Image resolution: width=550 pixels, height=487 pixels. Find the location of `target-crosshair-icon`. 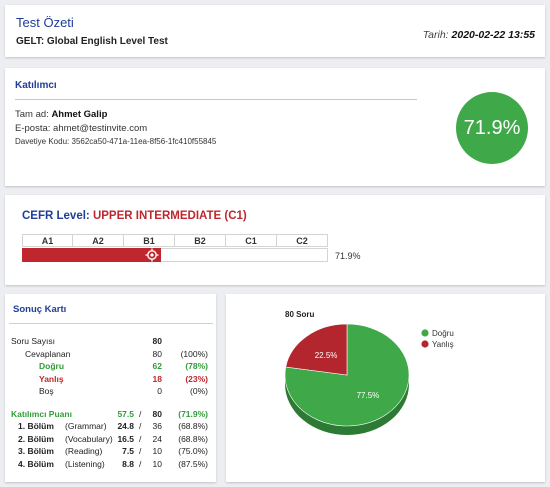

target-crosshair-icon is located at coordinates (152, 255).